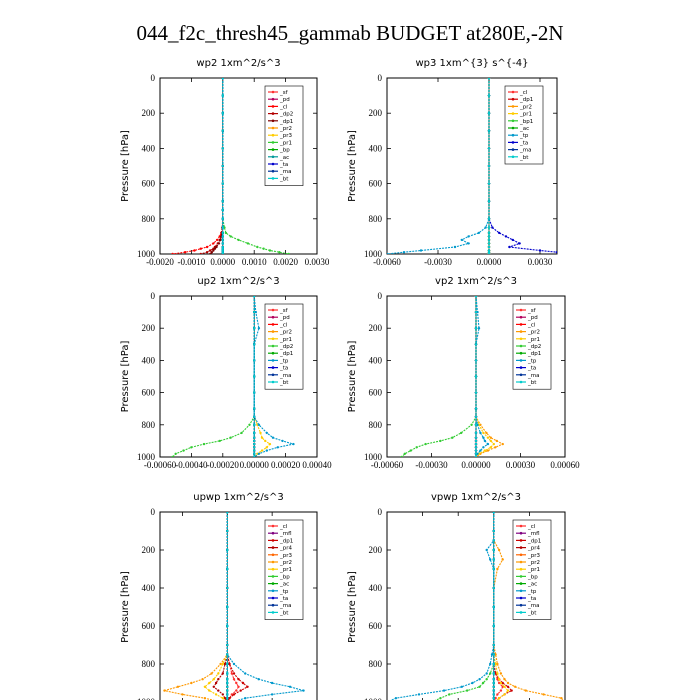  What do you see at coordinates (192, 262) in the screenshot?
I see `x-tick-label: -0.0010` at bounding box center [192, 262].